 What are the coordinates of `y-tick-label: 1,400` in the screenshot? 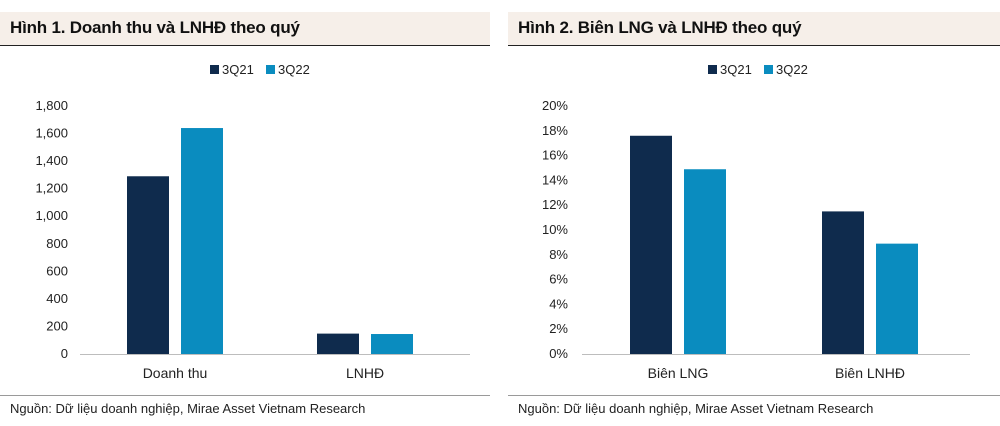 It's located at (51, 160).